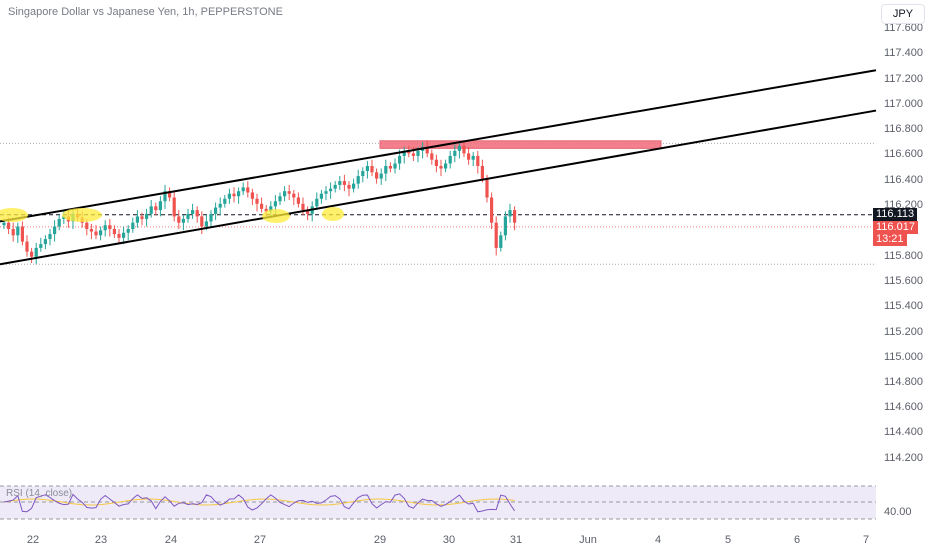 The width and height of the screenshot is (932, 550). I want to click on resistance-zone-rect, so click(520, 144).